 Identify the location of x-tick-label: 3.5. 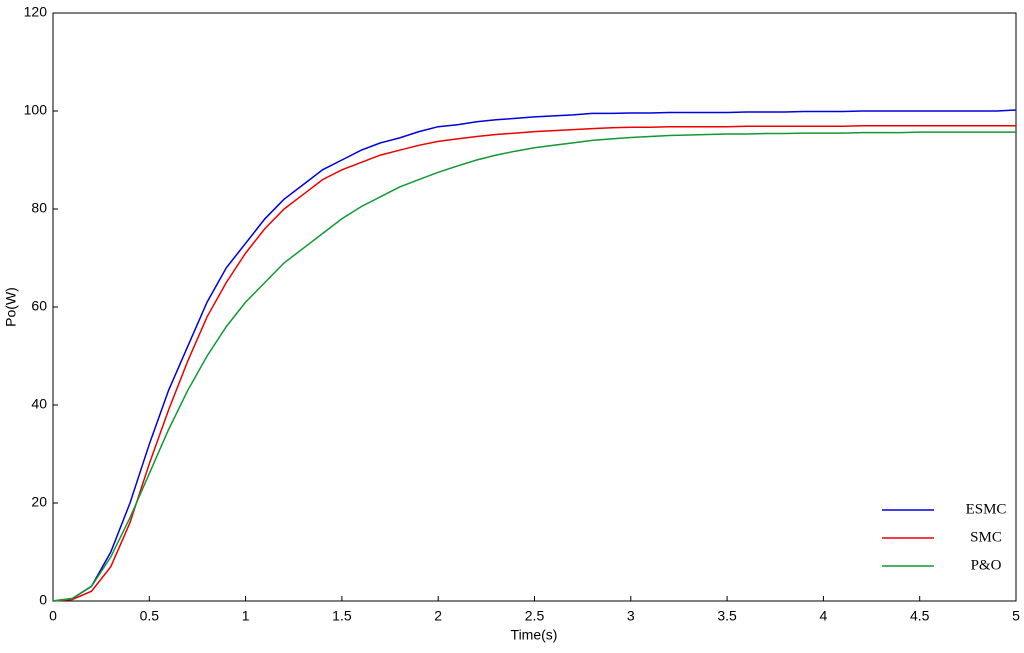
(727, 616).